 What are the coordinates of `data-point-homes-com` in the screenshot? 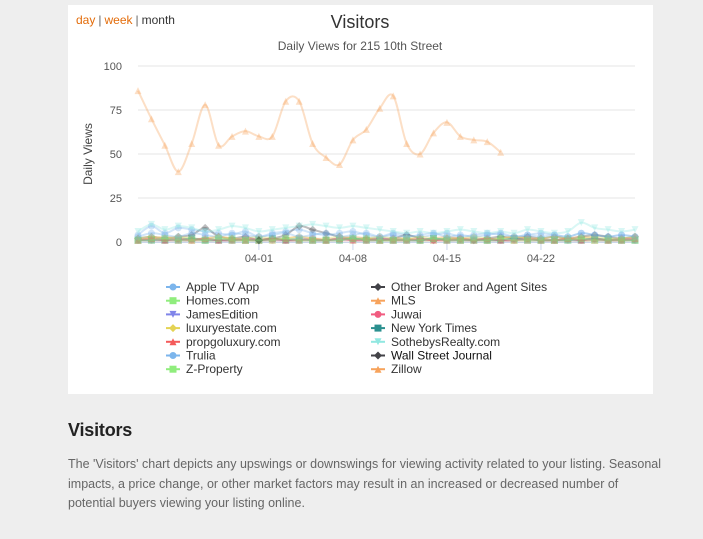 It's located at (151, 238).